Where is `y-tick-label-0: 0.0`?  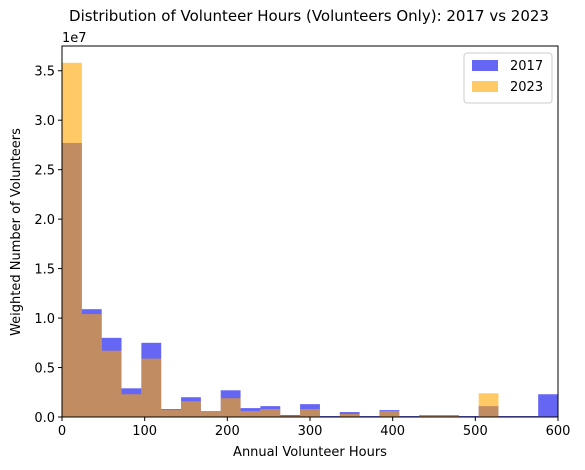 y-tick-label-0: 0.0 is located at coordinates (44, 418).